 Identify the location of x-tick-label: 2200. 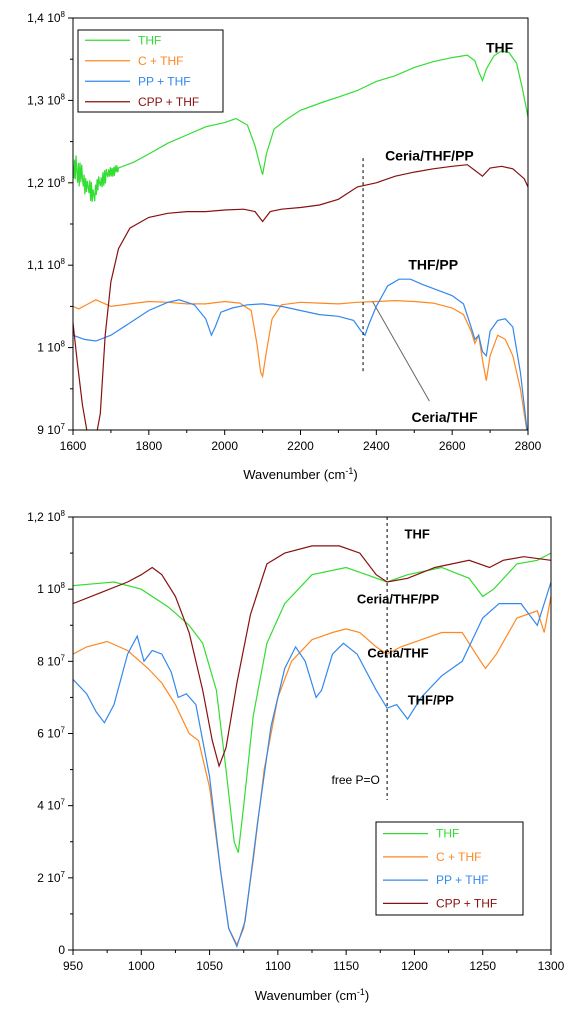
(300, 446).